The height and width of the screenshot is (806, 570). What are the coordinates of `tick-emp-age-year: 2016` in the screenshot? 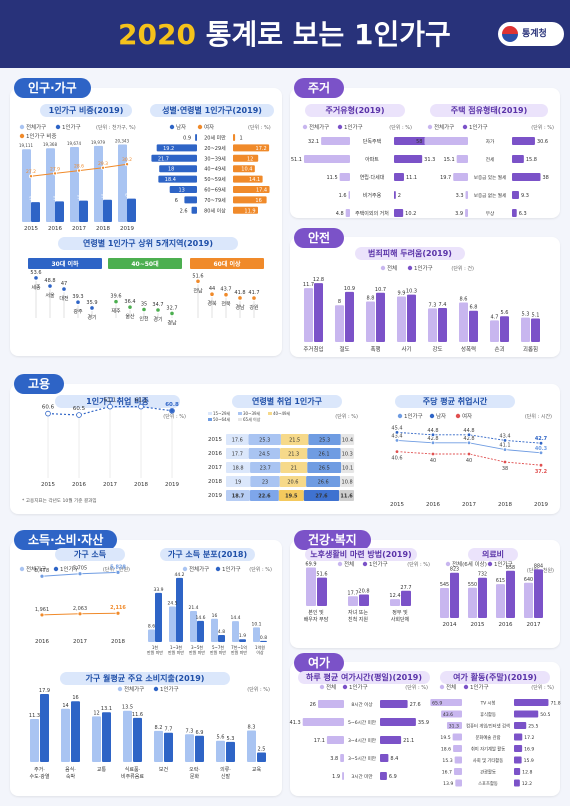 It's located at (215, 454).